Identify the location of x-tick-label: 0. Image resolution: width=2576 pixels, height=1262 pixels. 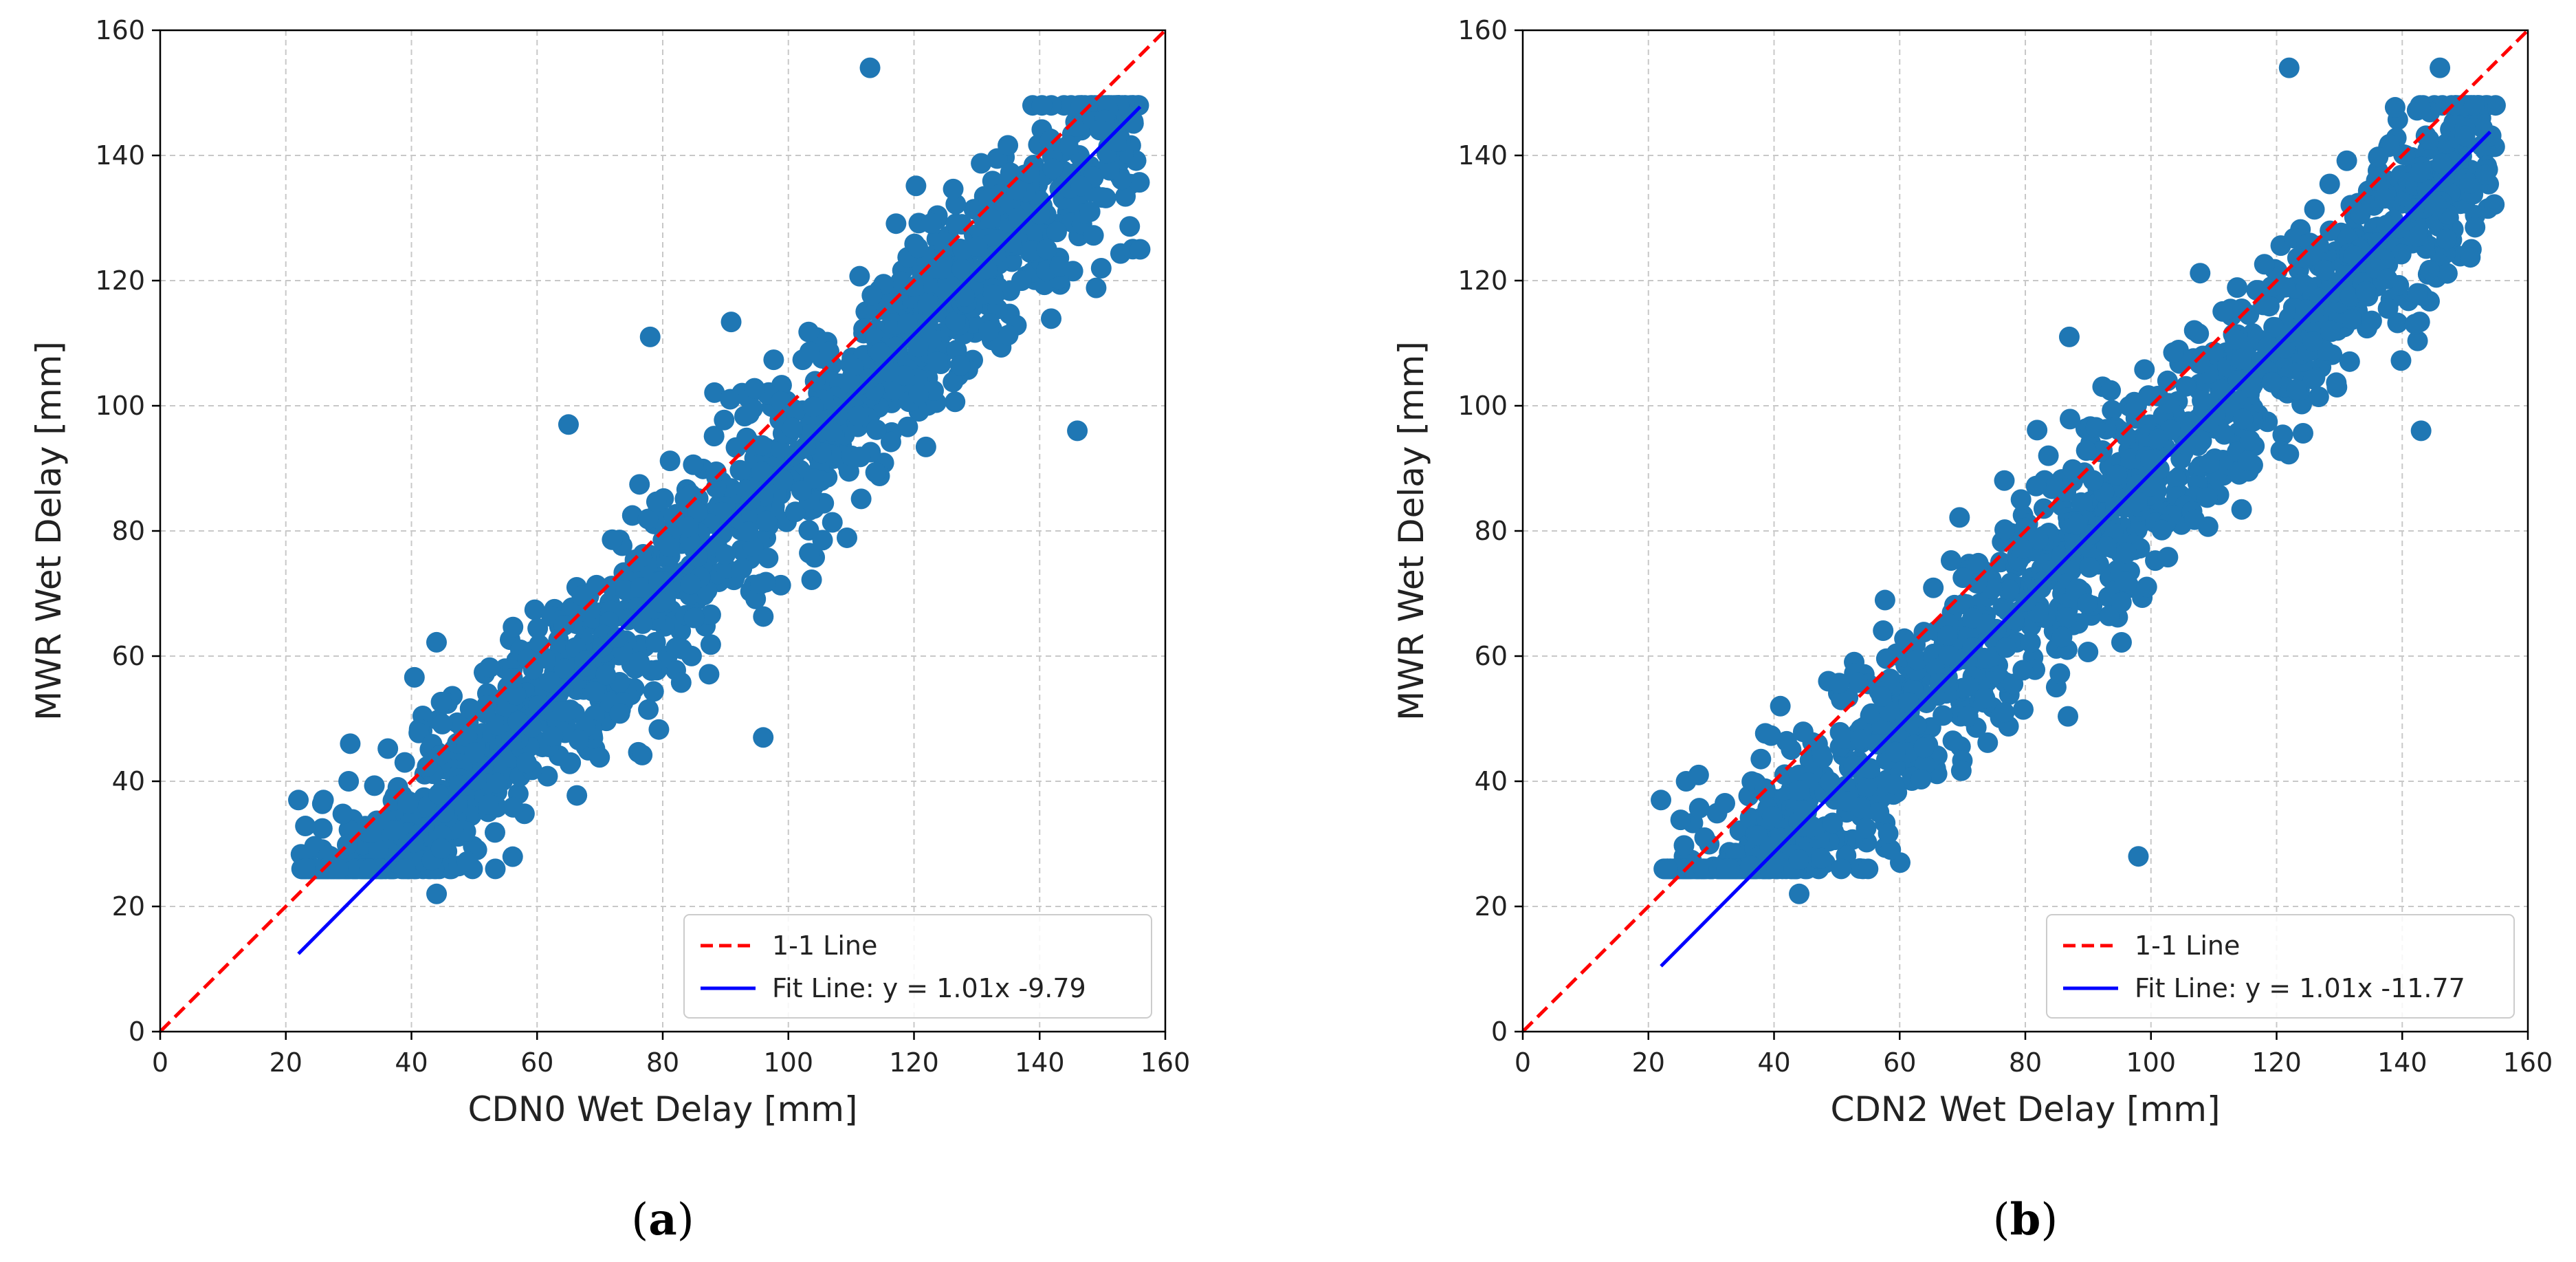
(160, 1062).